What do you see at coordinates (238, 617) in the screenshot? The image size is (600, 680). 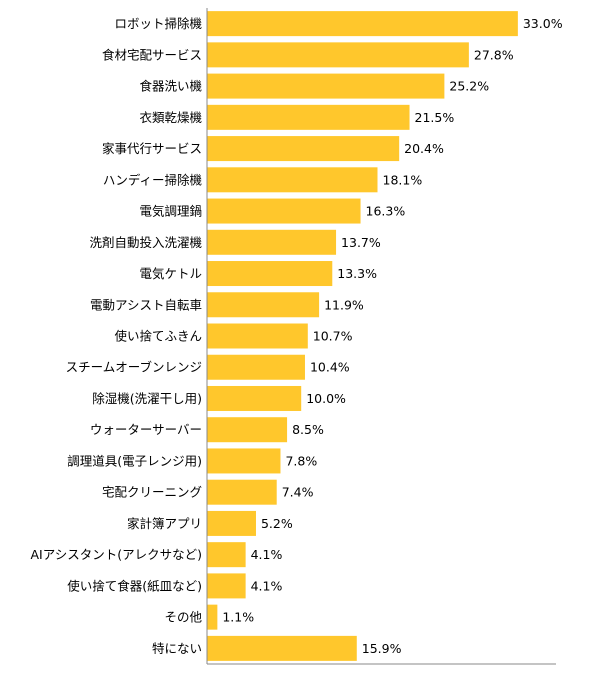 I see `value-label: 1.1%` at bounding box center [238, 617].